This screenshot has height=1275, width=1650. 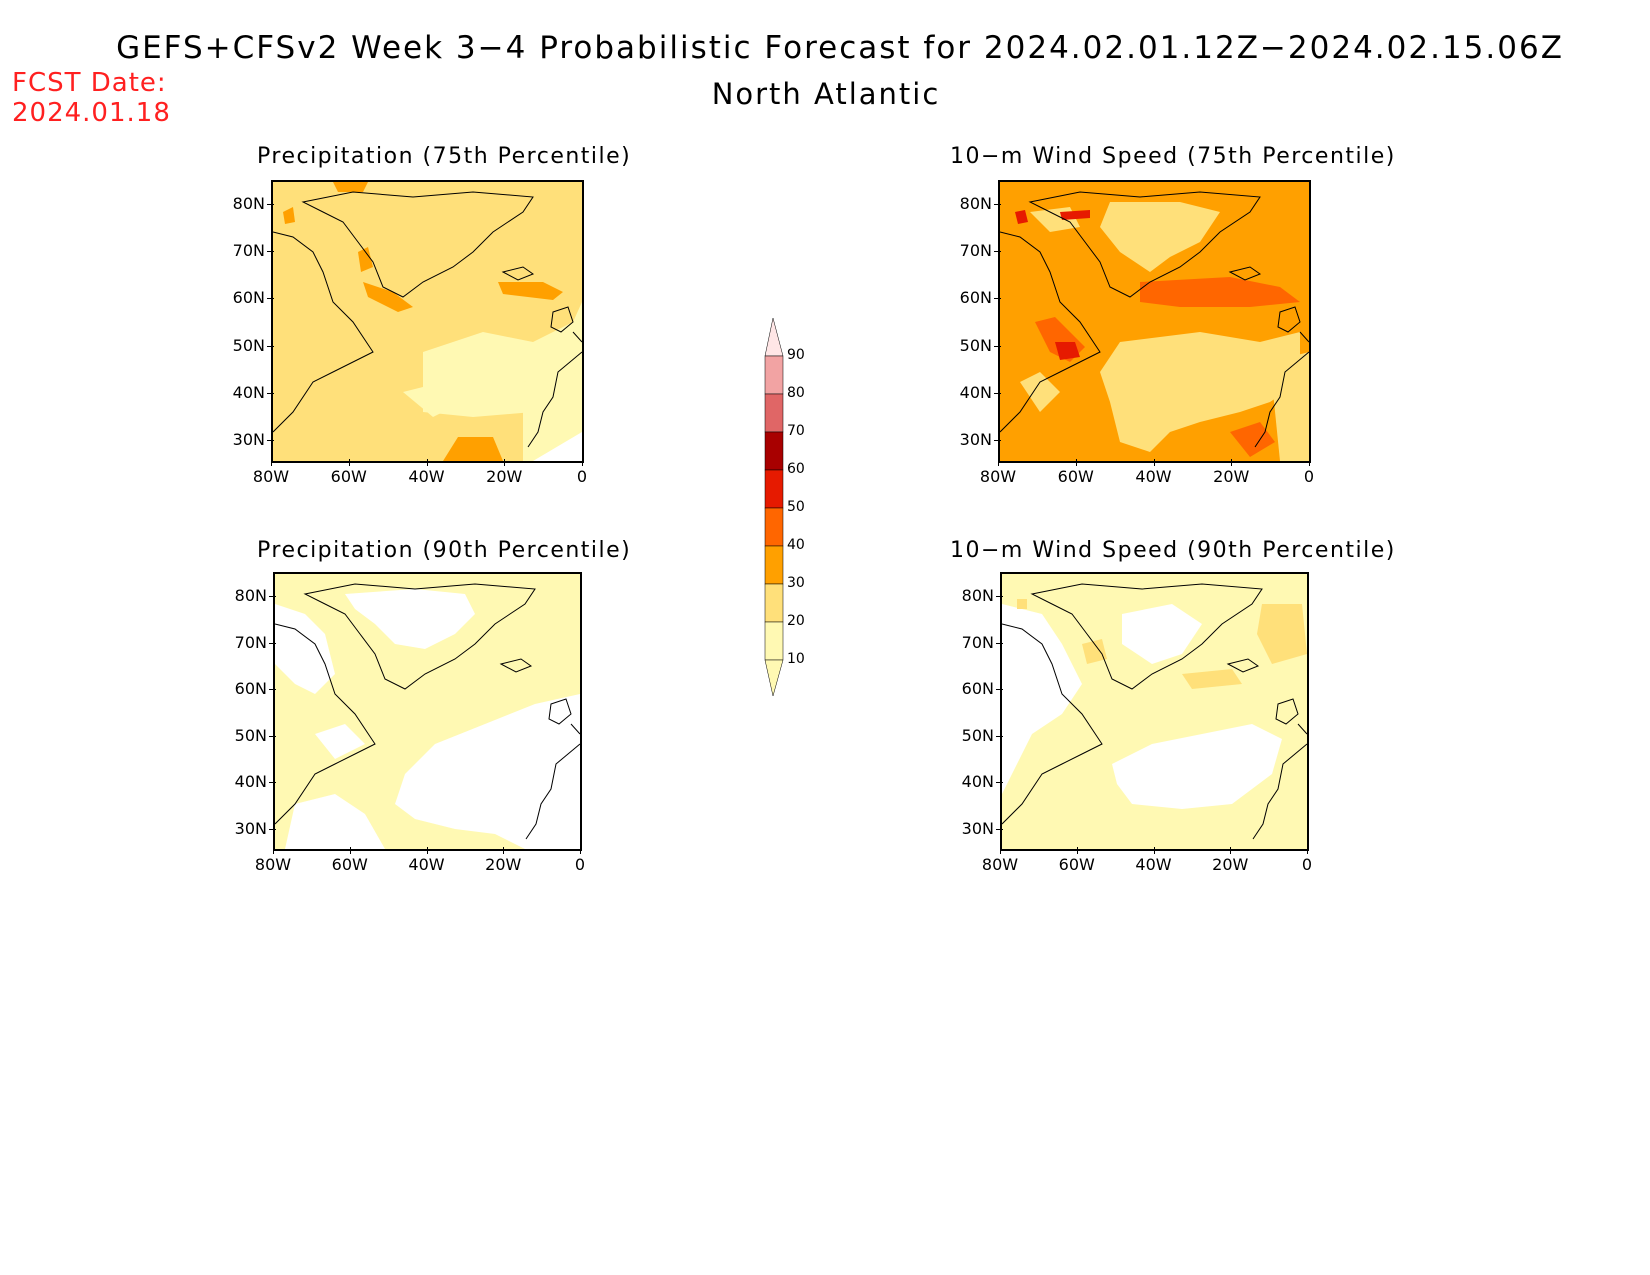 What do you see at coordinates (582, 476) in the screenshot?
I see `lon-label-precip-75: 0` at bounding box center [582, 476].